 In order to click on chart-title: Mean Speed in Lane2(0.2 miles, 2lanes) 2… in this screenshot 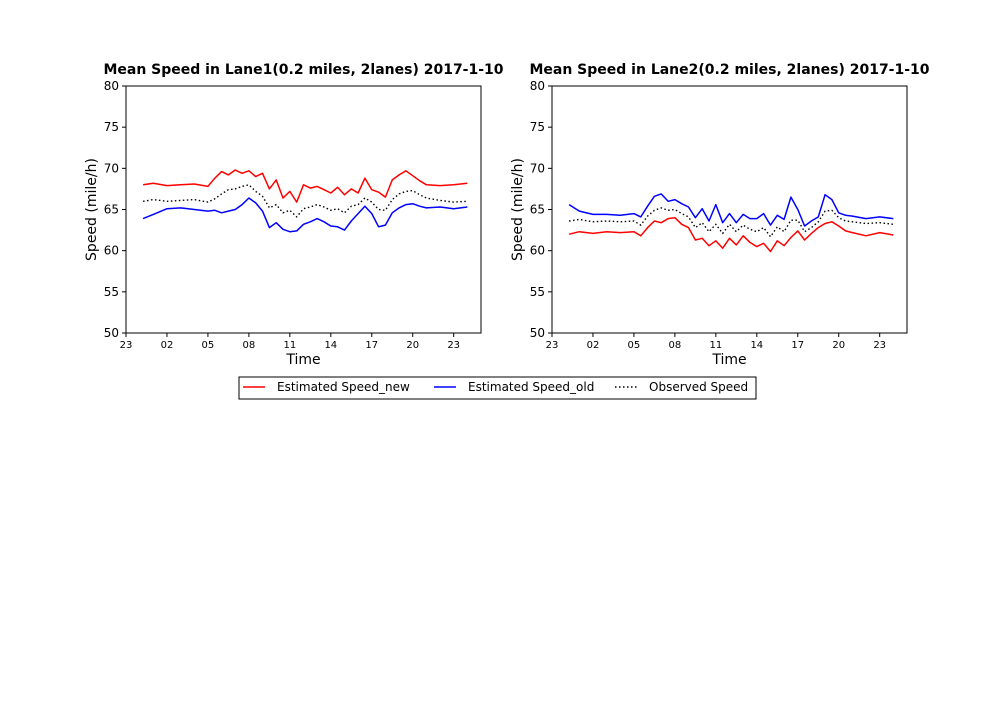, I will do `click(729, 70)`.